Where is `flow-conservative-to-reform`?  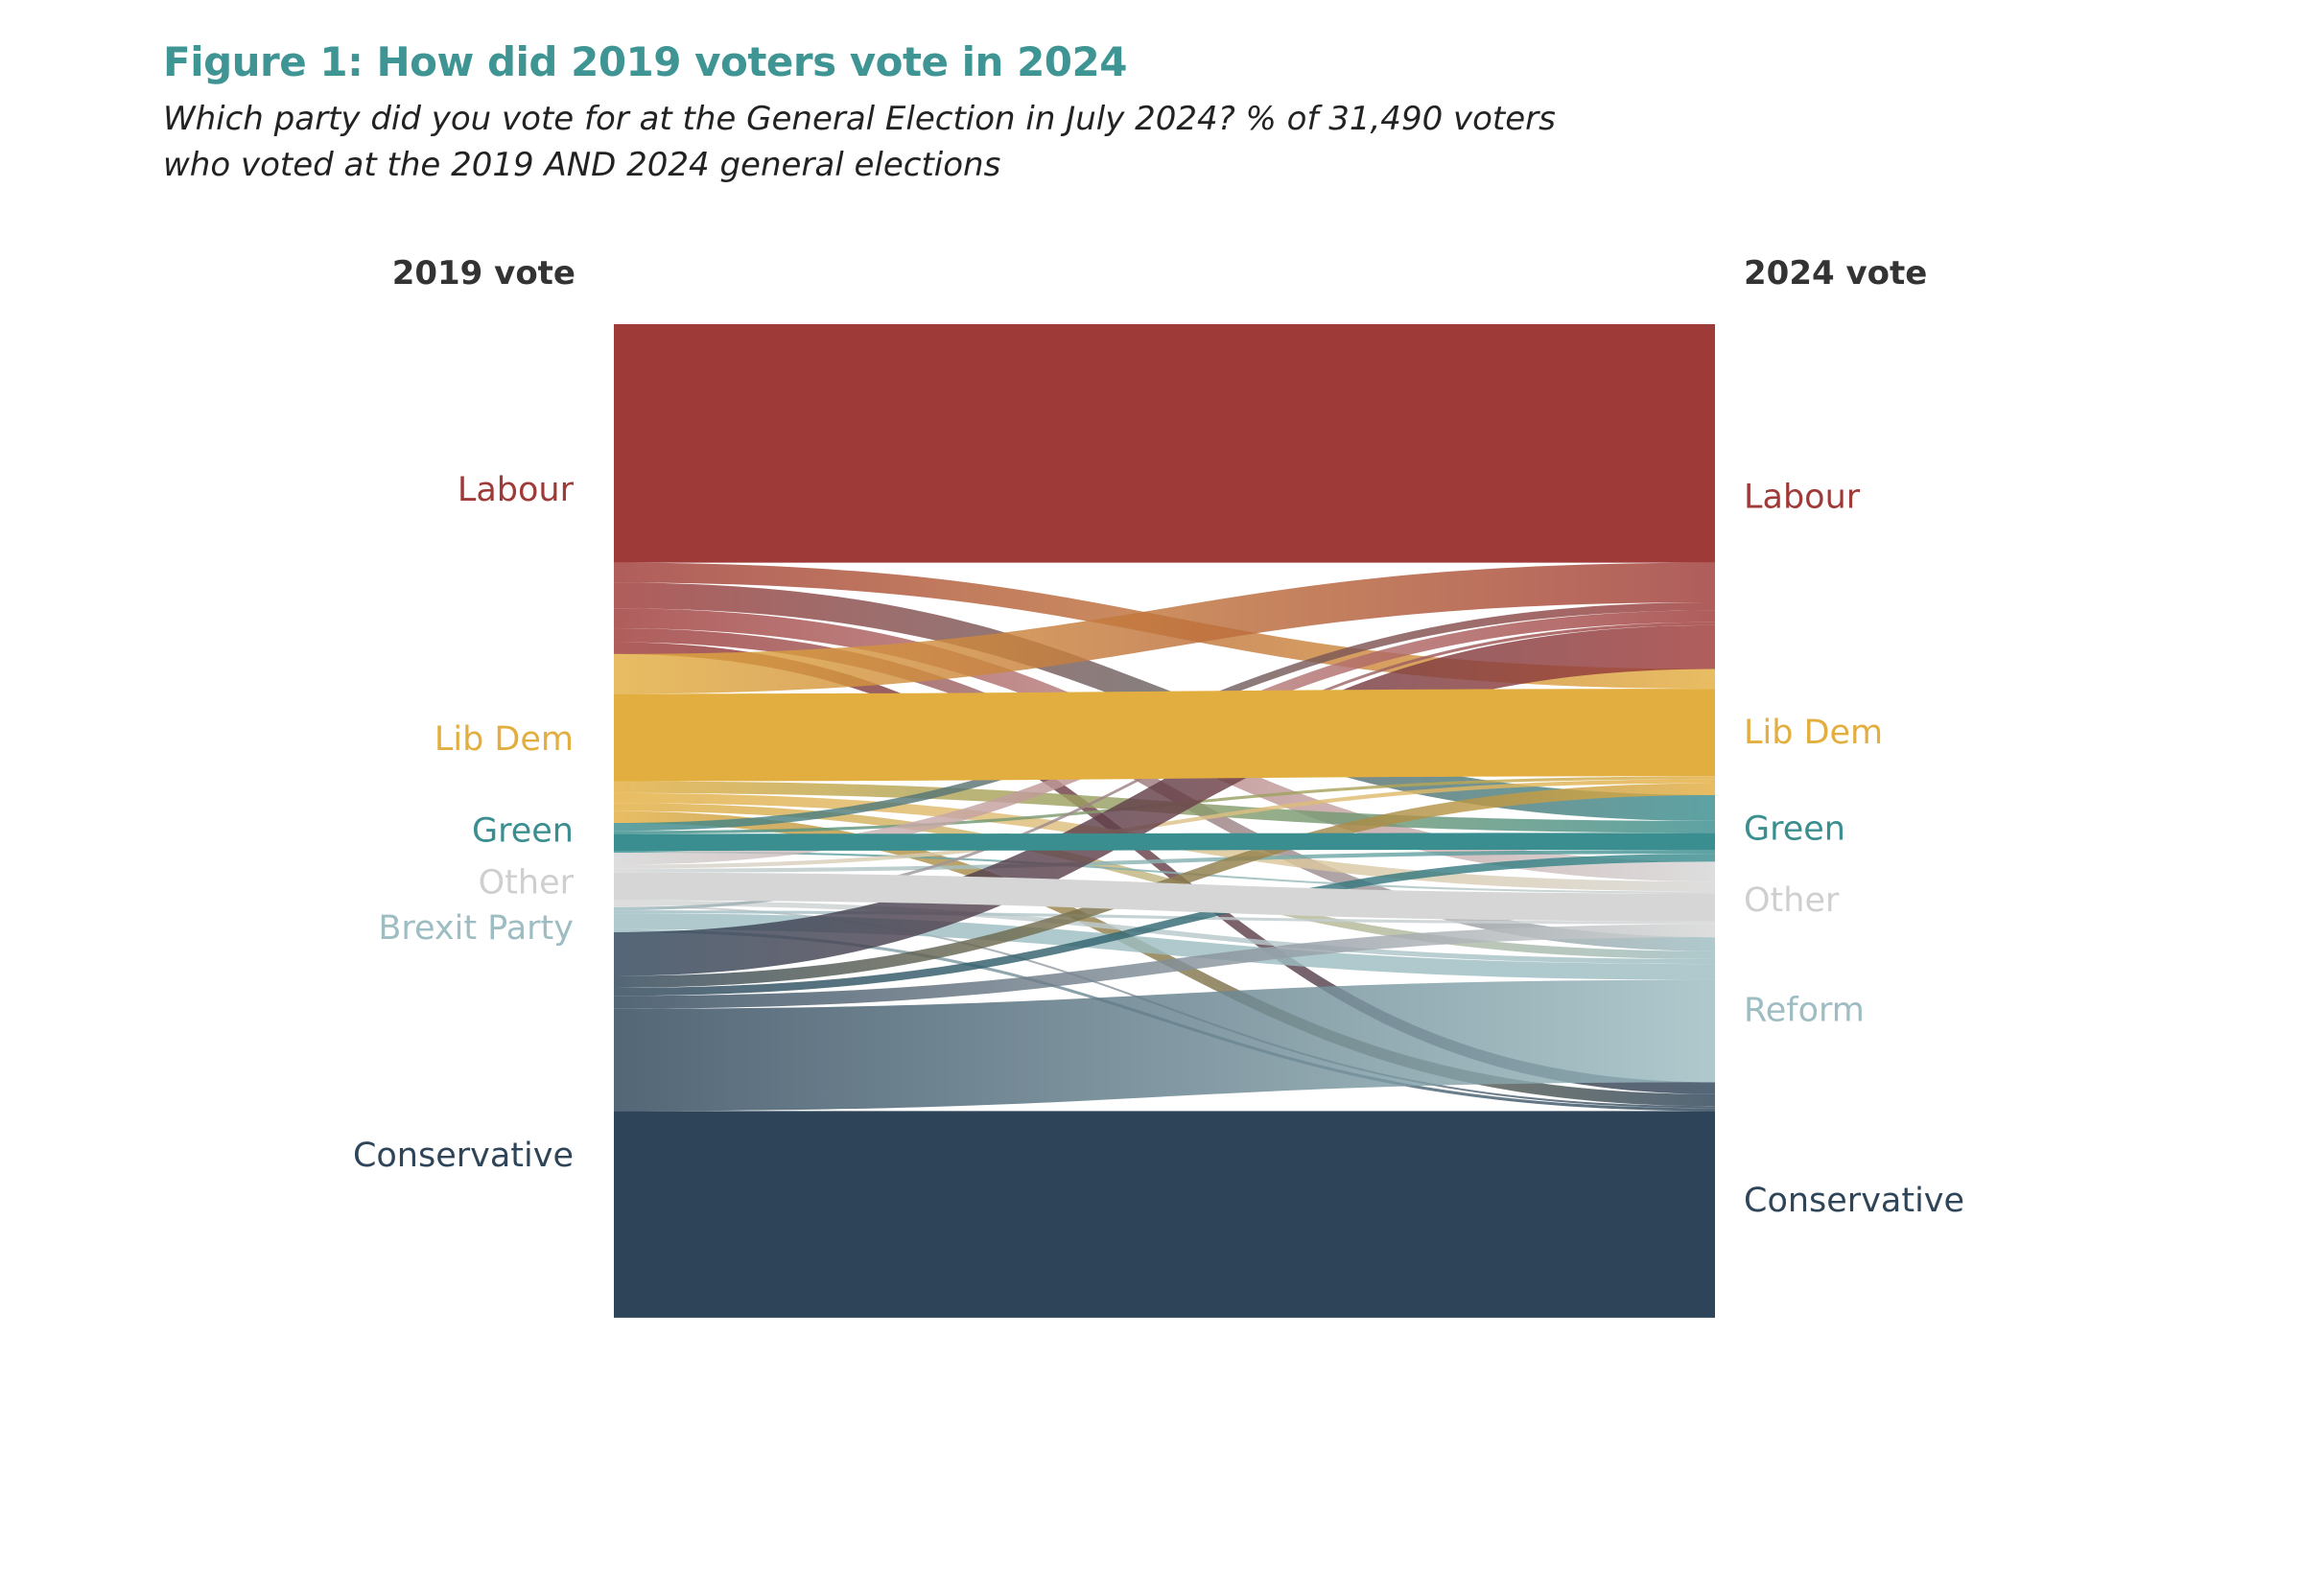
flow-conservative-to-reform is located at coordinates (1164, 1045).